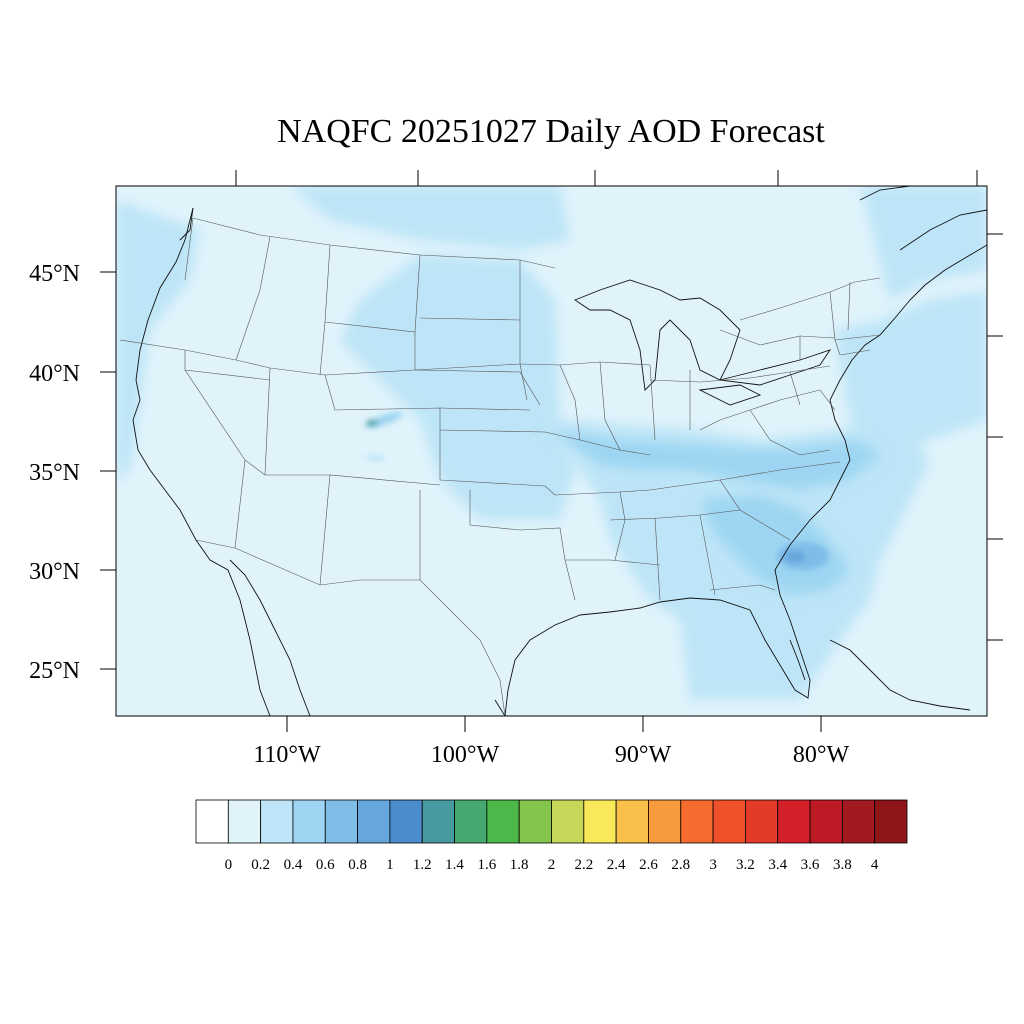  I want to click on lat-label-30: 30°N, so click(54, 572).